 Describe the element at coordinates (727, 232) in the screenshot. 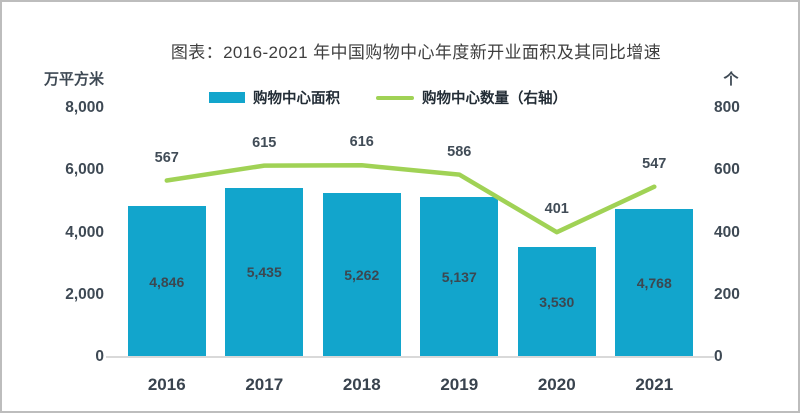

I see `right-axis-tick: 400` at that location.